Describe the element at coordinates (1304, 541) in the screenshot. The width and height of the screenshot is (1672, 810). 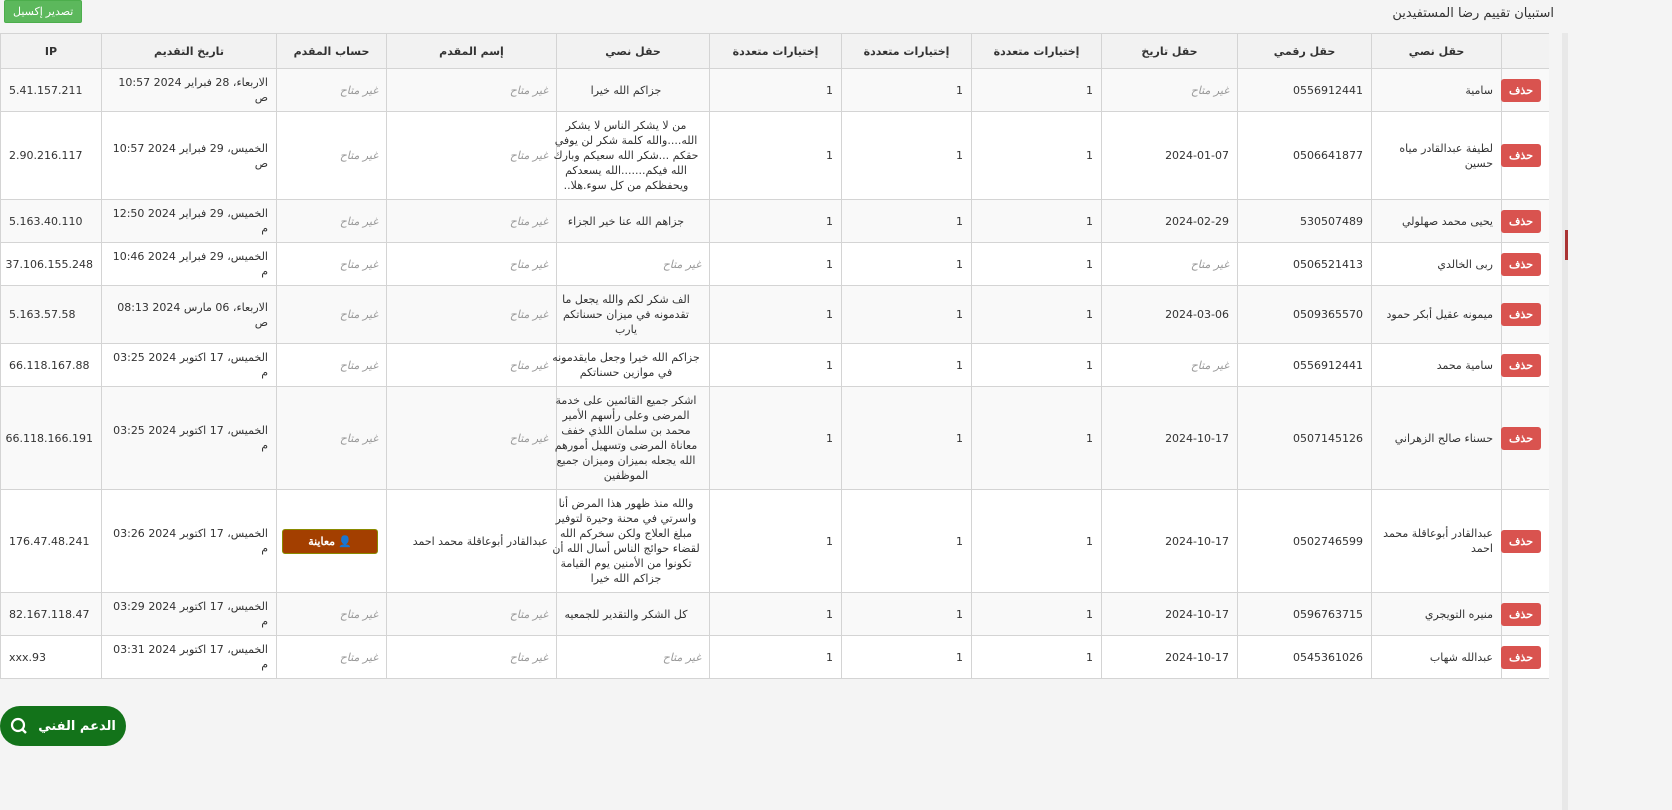
I see `table-cell: 0502746599` at that location.